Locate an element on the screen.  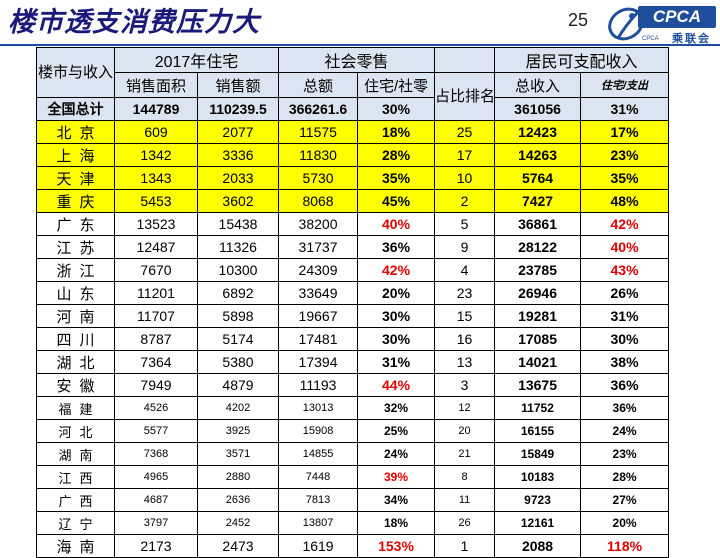
income-cell: 12161 is located at coordinates (538, 523).